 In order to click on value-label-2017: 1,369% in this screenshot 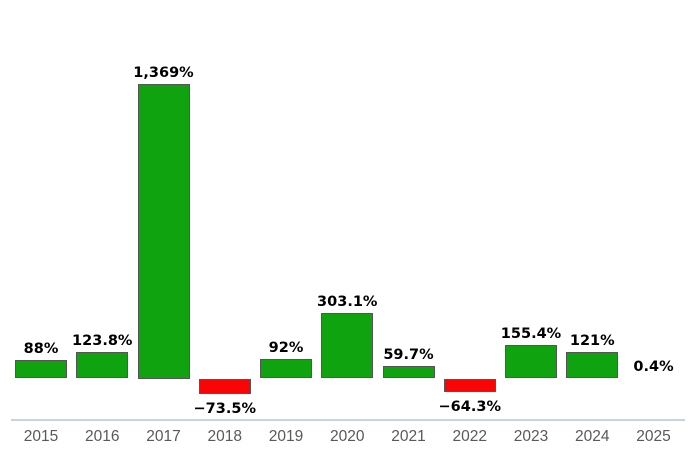, I will do `click(163, 73)`.